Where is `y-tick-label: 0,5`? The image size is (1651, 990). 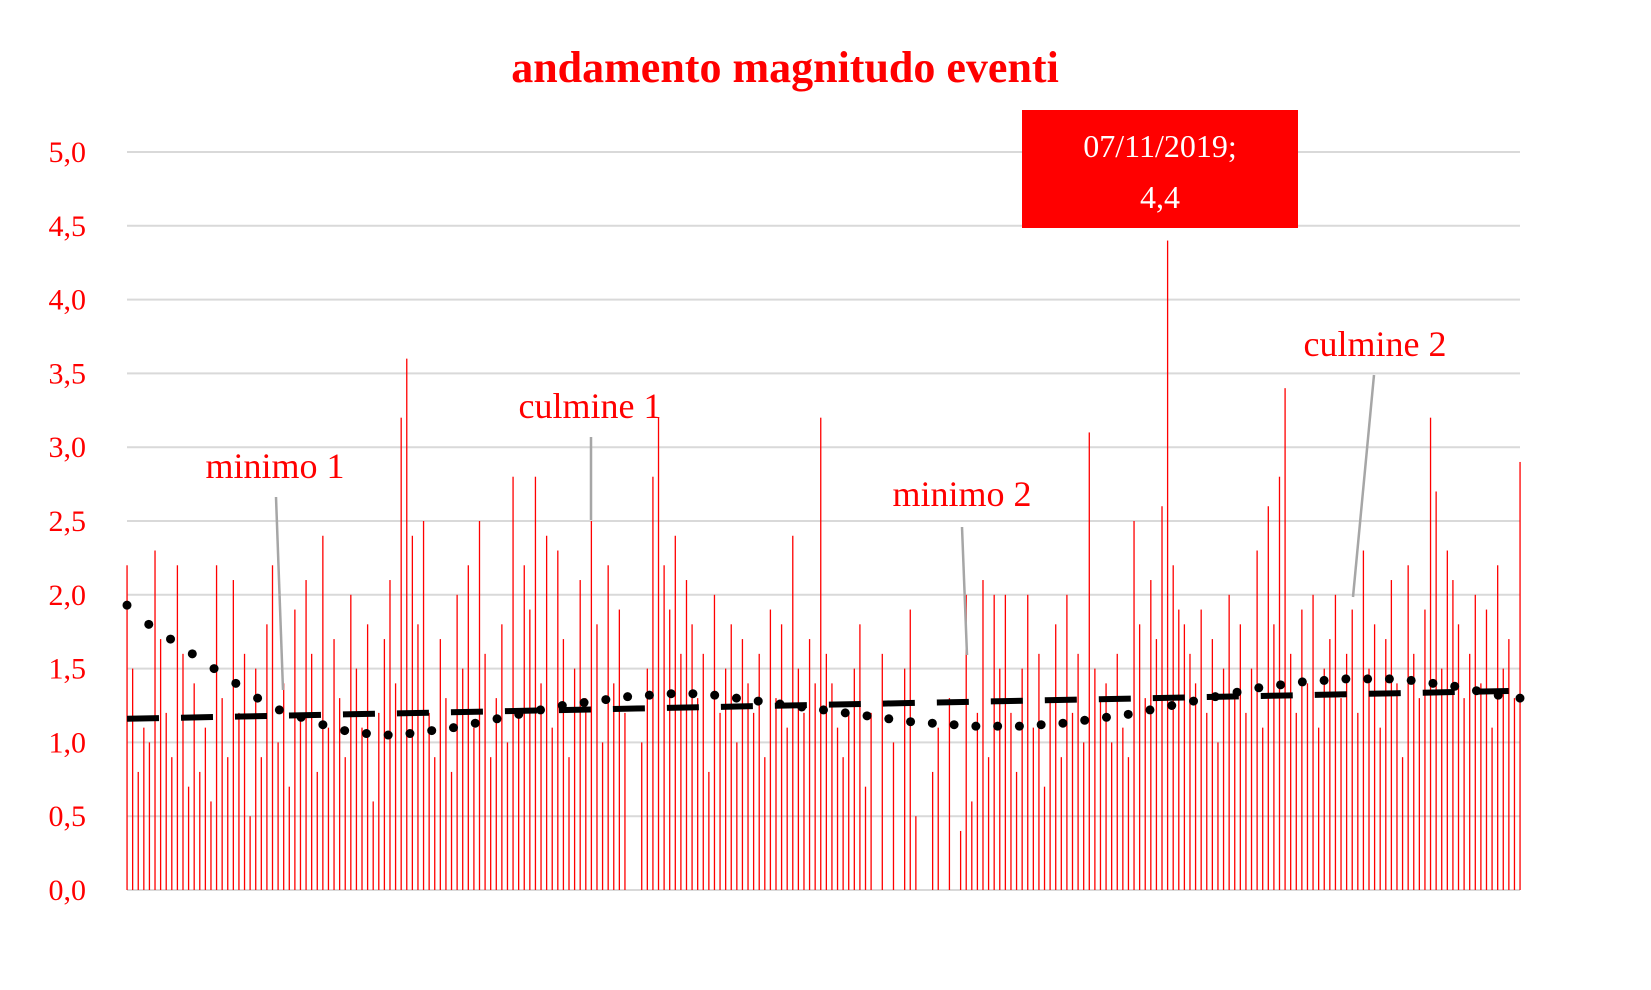
y-tick-label: 0,5 is located at coordinates (68, 816).